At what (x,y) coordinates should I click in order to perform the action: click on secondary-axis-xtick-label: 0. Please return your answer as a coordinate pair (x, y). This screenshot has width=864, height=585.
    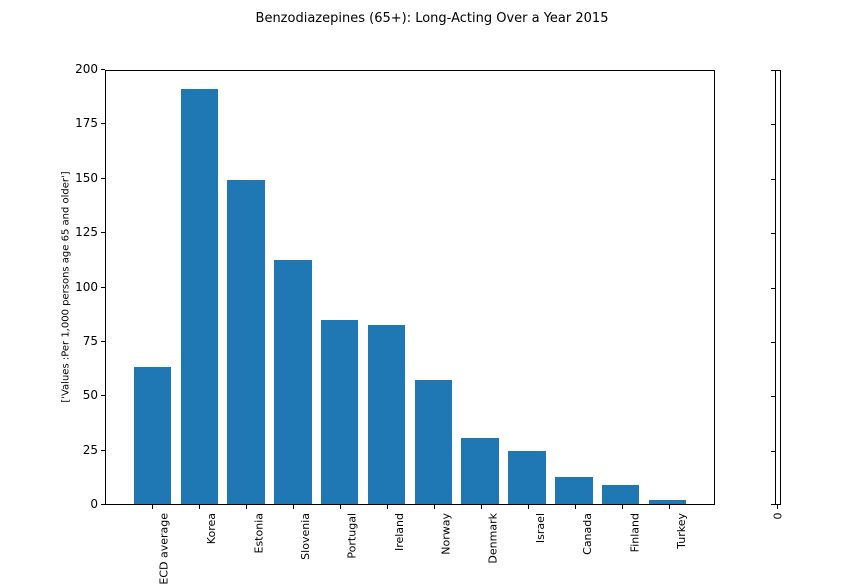
    Looking at the image, I should click on (778, 516).